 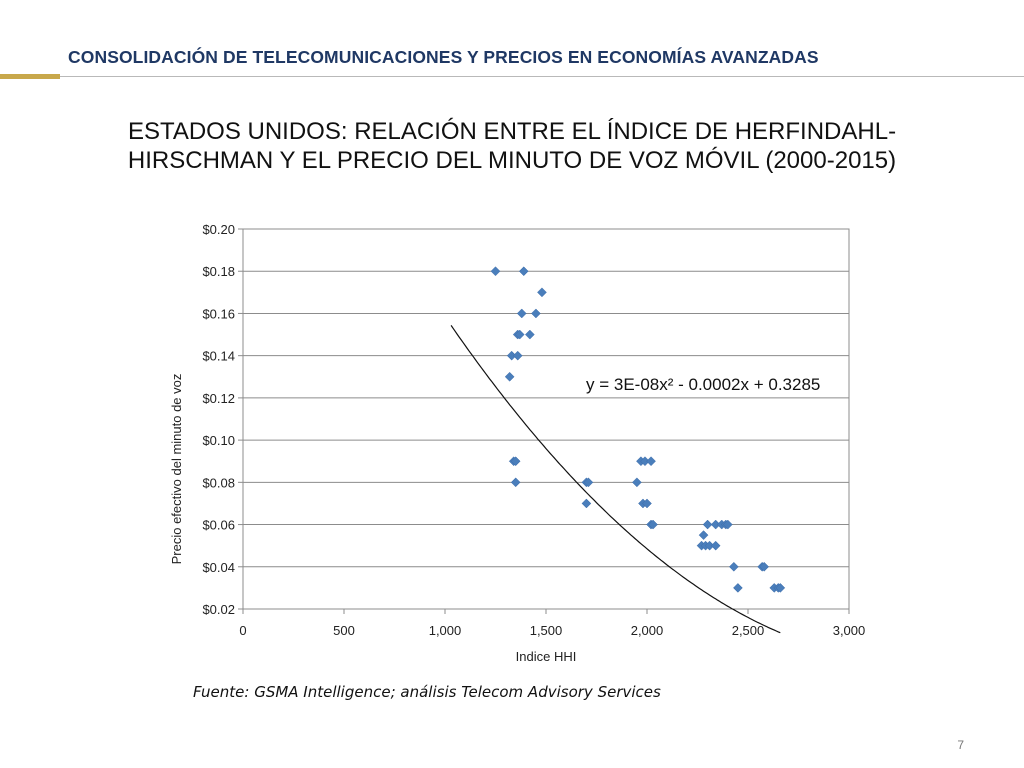 I want to click on data-points, so click(x=638, y=429).